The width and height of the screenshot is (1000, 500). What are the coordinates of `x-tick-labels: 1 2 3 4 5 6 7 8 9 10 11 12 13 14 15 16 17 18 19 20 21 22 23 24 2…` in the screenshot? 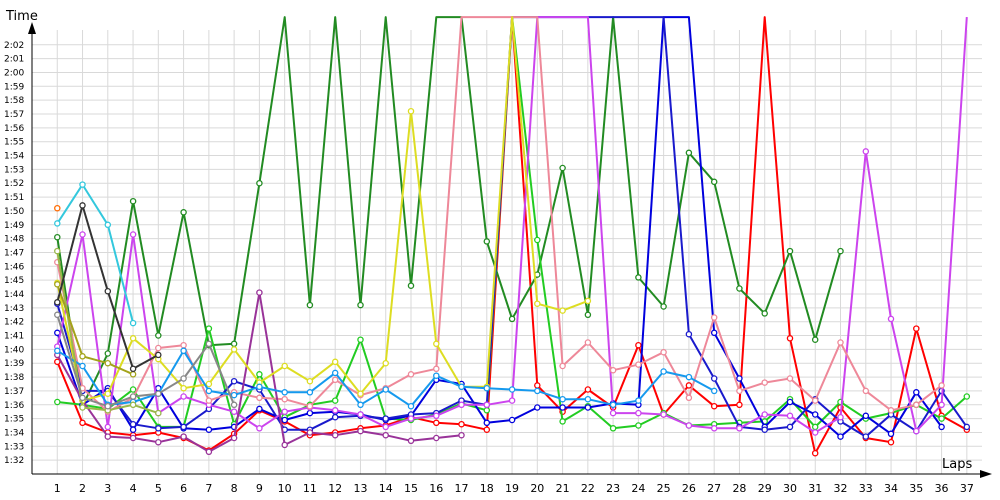 It's located at (514, 488).